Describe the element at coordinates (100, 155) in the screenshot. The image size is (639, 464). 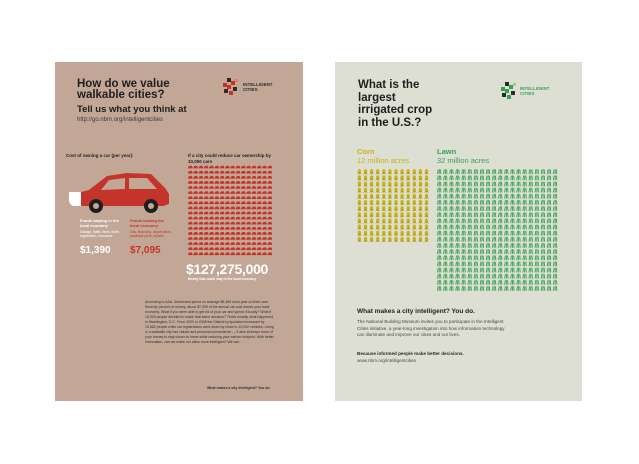
I see `cost-label: Cost of owning a car (per year):` at that location.